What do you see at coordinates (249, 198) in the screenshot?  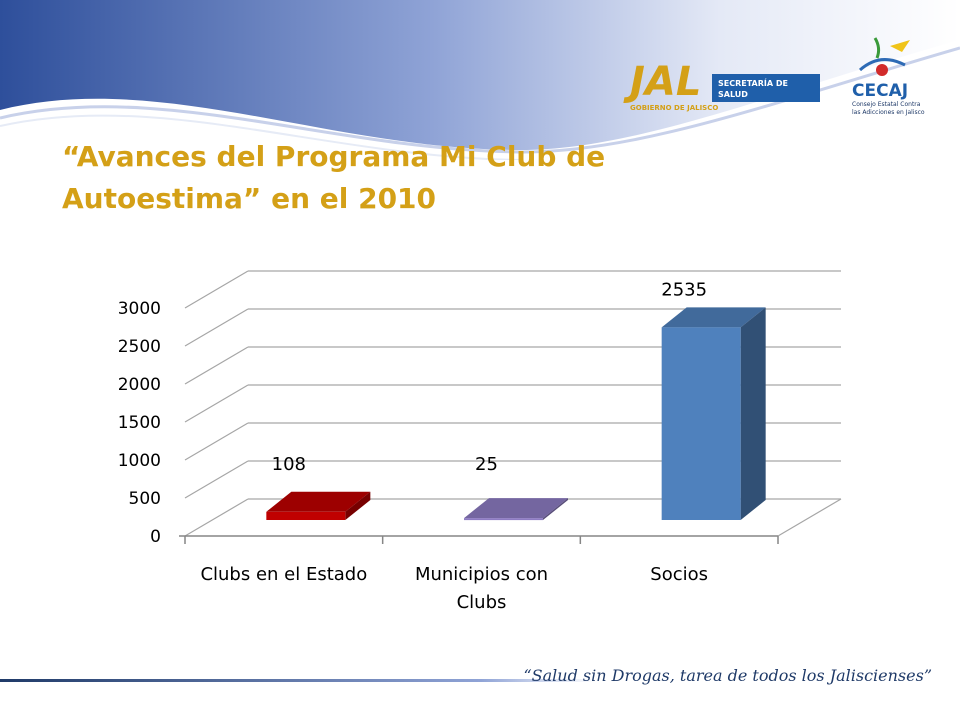 I see `slide-title-line2: Autoestima” en el 2010` at bounding box center [249, 198].